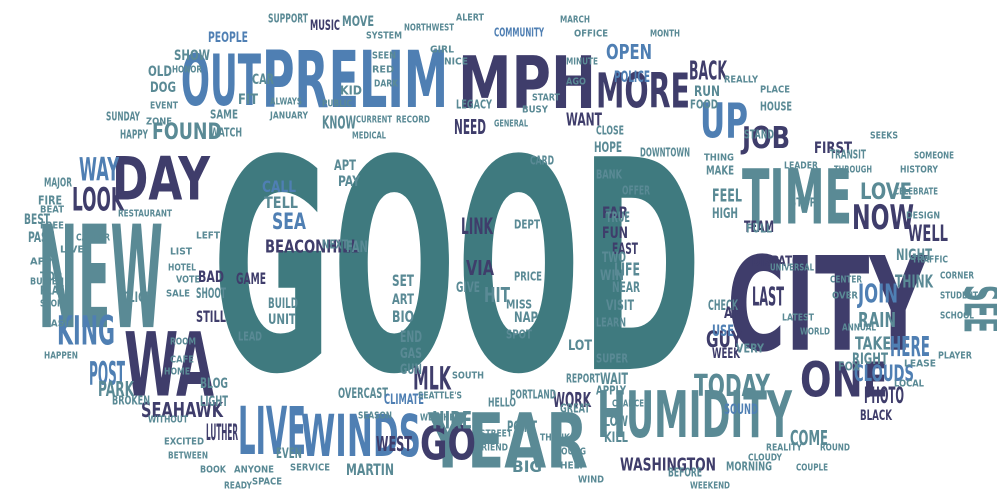  What do you see at coordinates (137, 298) in the screenshot?
I see `word-click: CLICK` at bounding box center [137, 298].